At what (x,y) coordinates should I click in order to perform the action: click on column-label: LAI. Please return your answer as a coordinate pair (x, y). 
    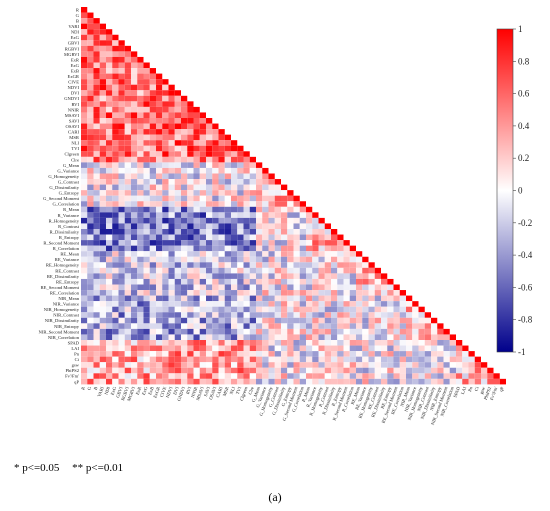
    Looking at the image, I should click on (463, 390).